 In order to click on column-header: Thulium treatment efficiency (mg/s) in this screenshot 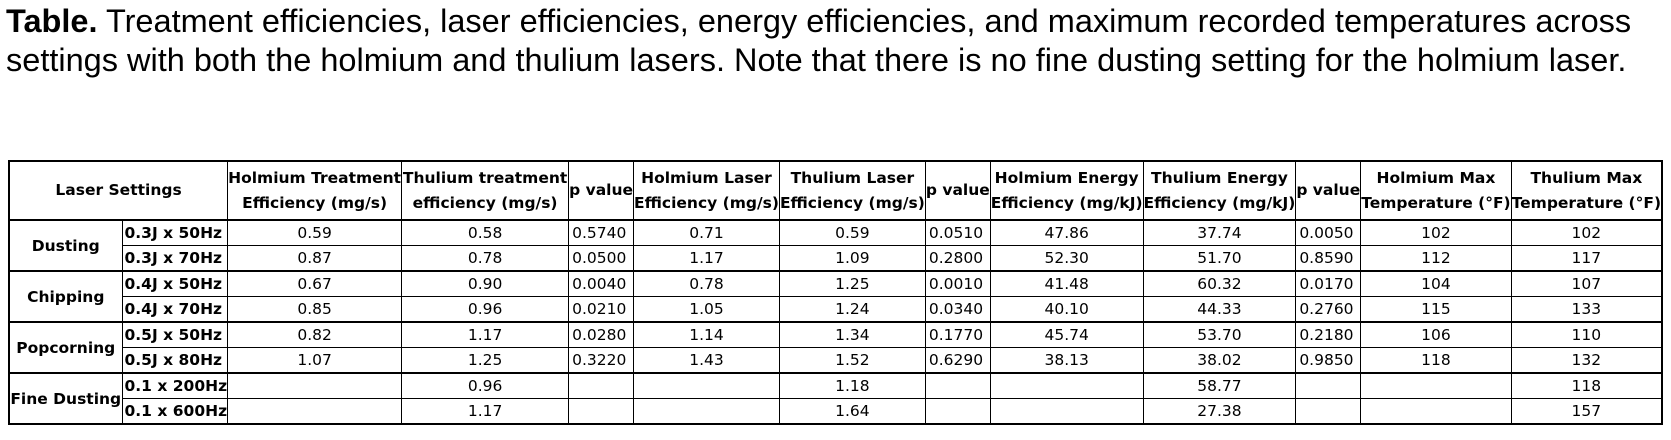, I will do `click(485, 190)`.